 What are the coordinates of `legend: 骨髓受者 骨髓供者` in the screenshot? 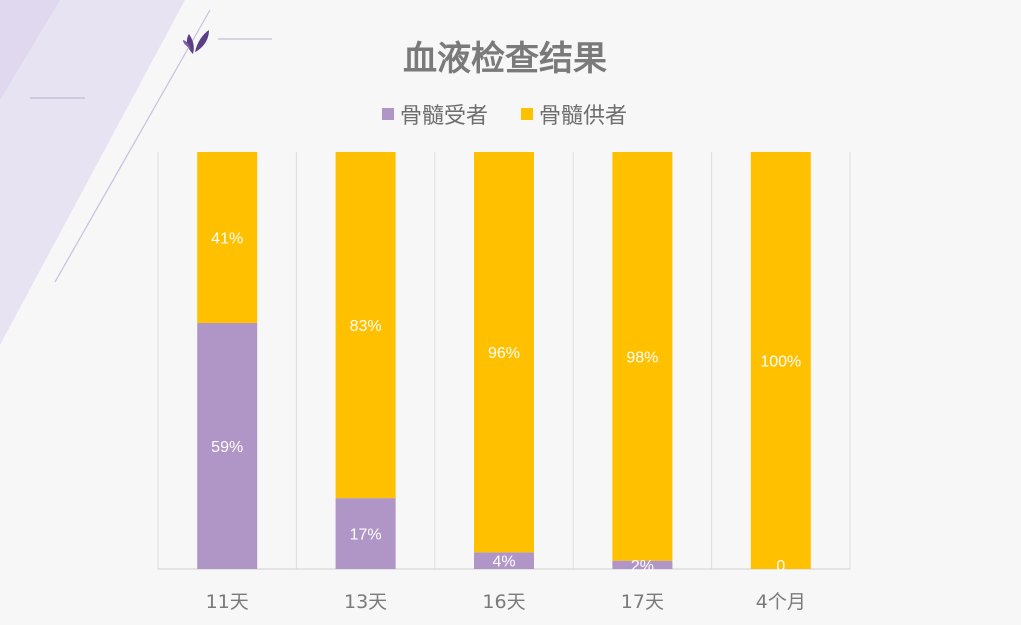 It's located at (504, 116).